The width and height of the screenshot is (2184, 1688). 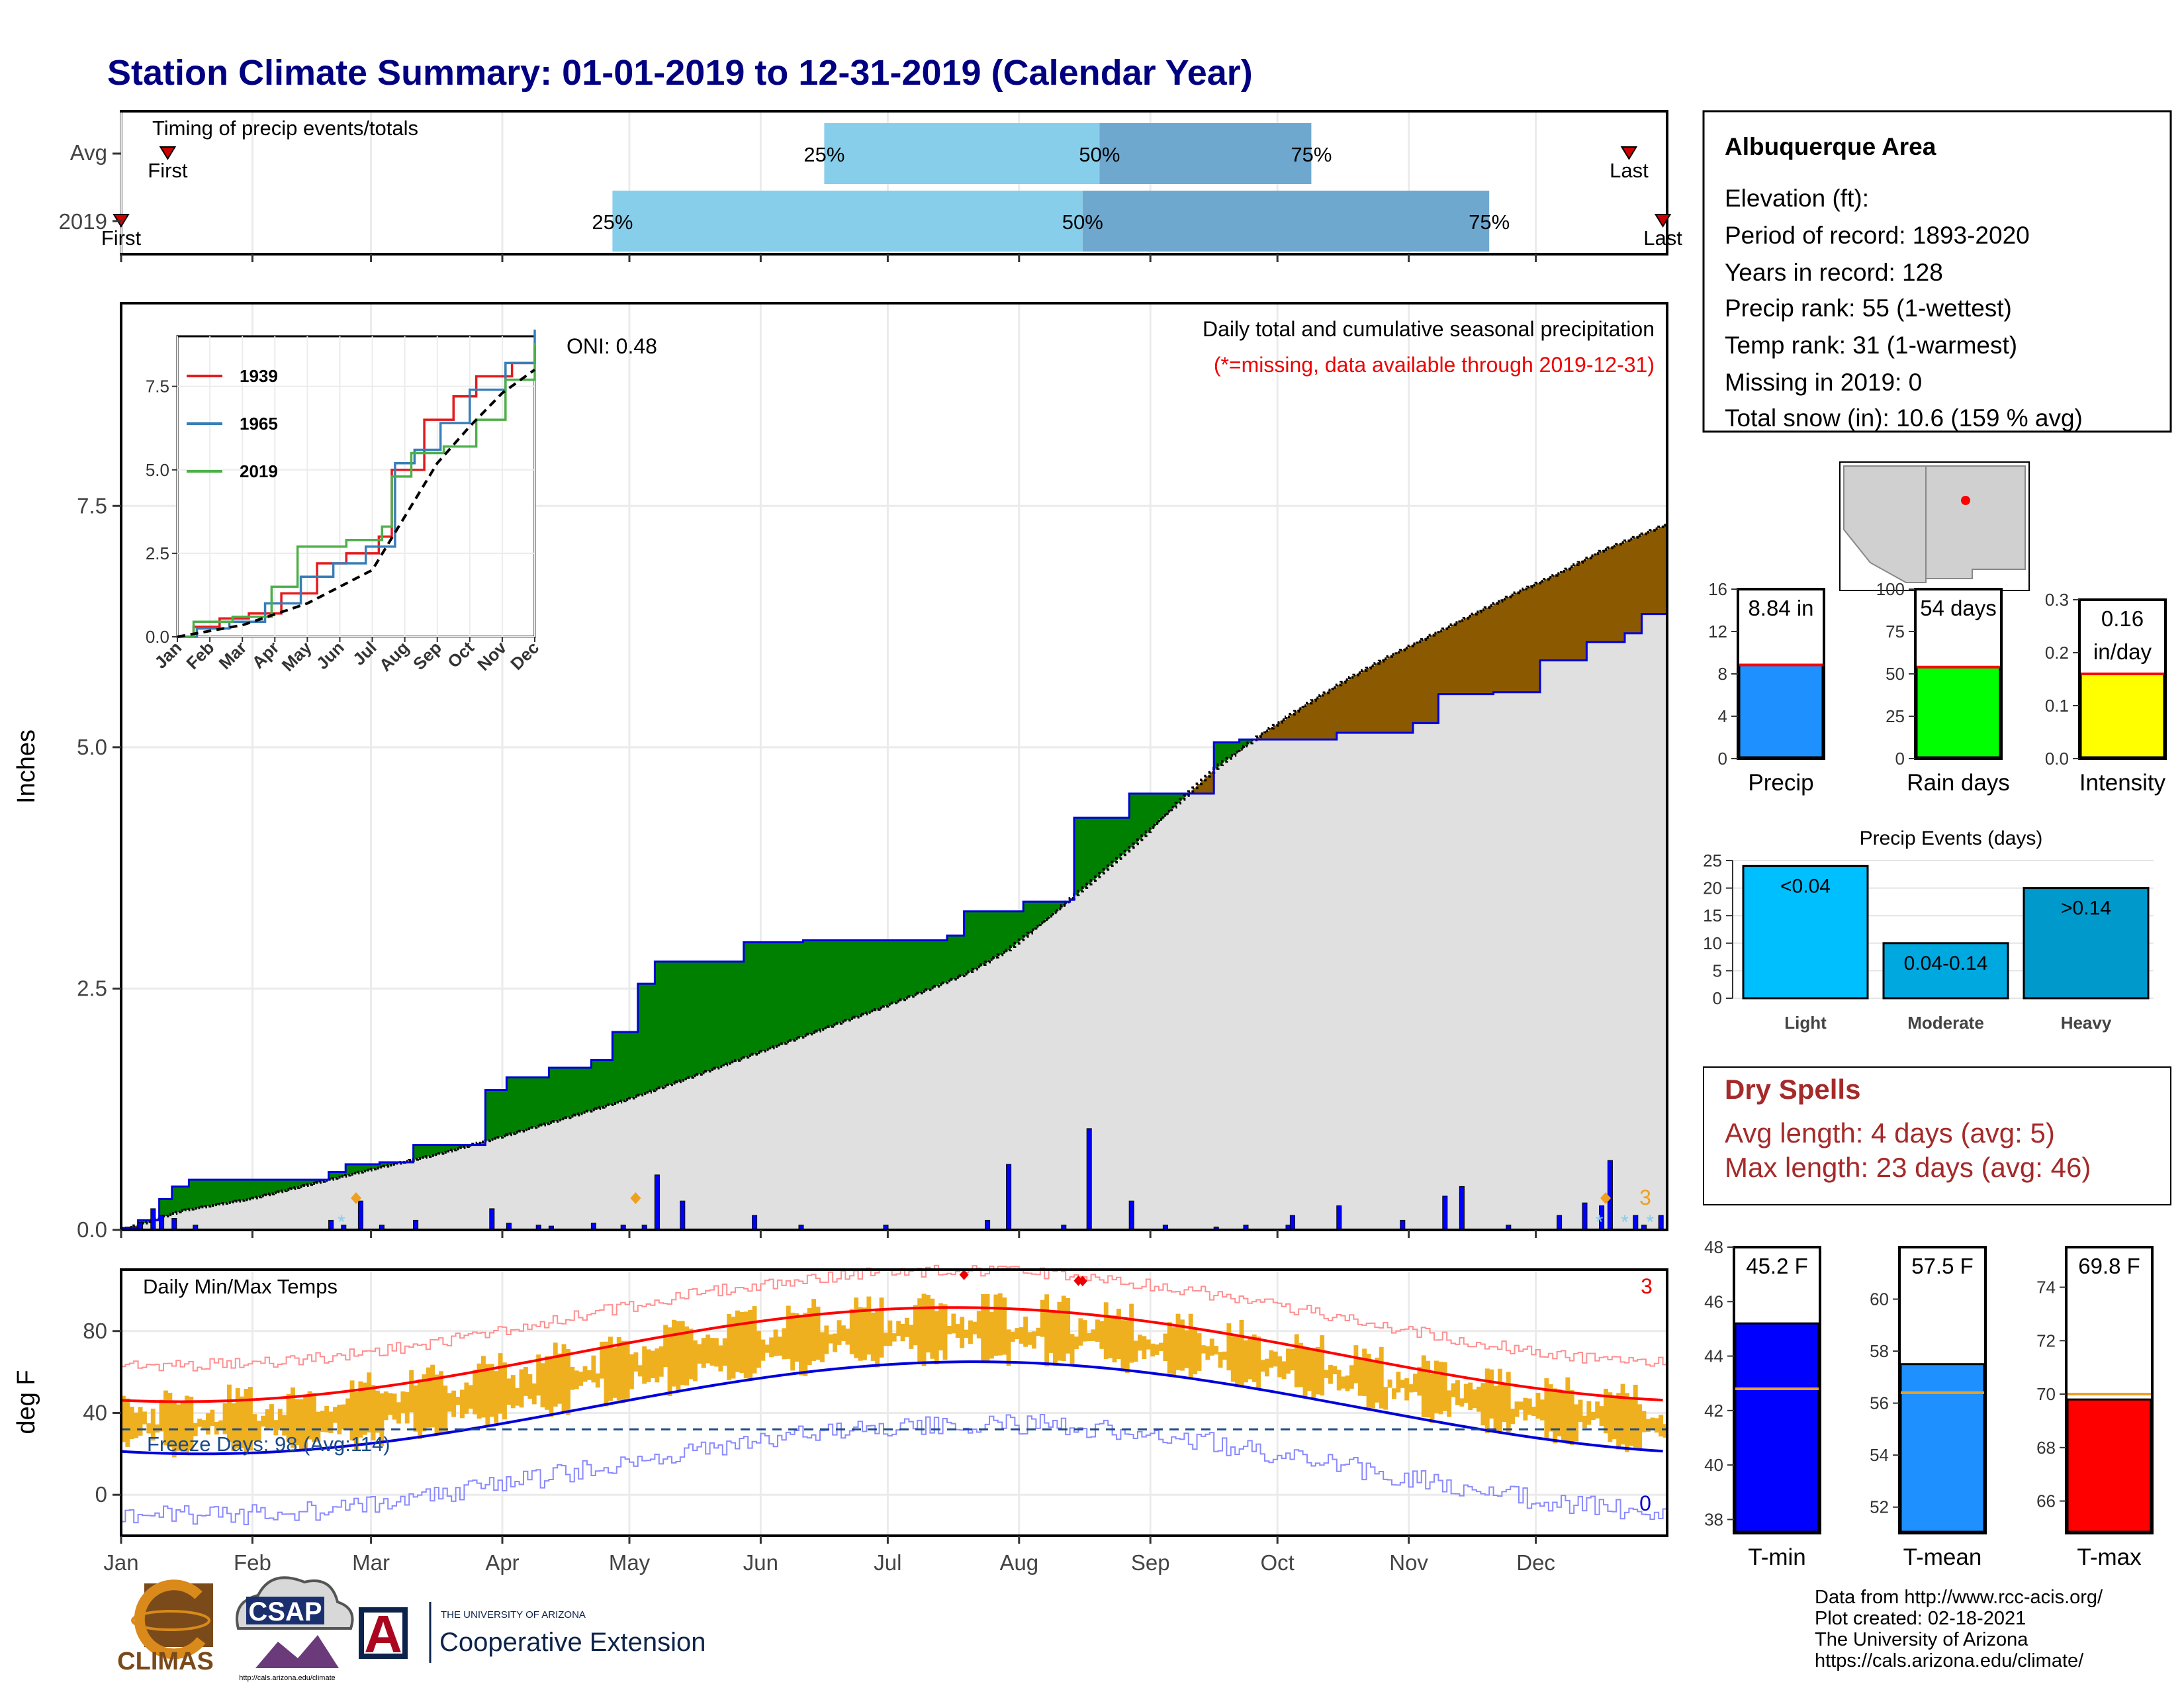 What do you see at coordinates (2086, 1023) in the screenshot?
I see `events-category-label: Heavy` at bounding box center [2086, 1023].